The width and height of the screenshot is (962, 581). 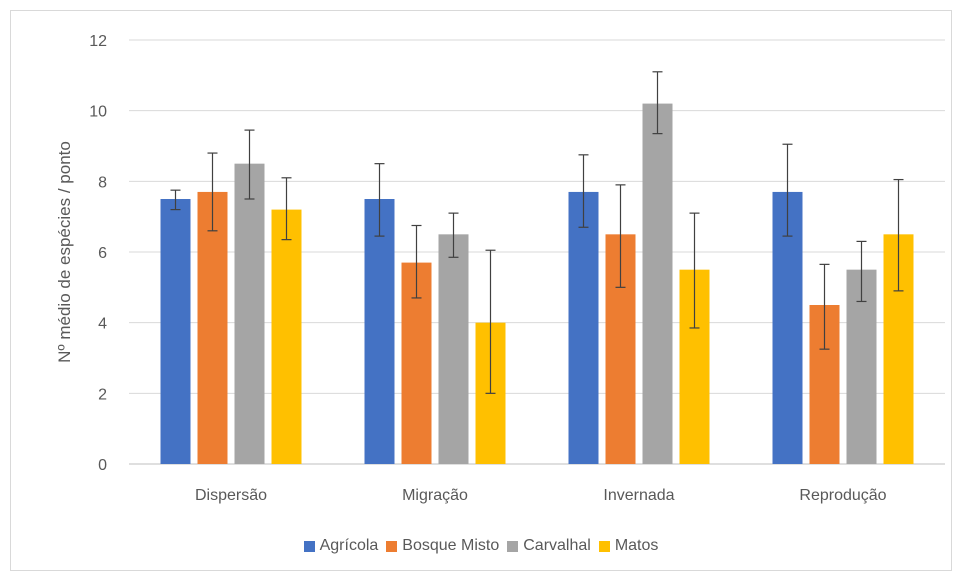 What do you see at coordinates (102, 465) in the screenshot?
I see `y-tick-label: 0` at bounding box center [102, 465].